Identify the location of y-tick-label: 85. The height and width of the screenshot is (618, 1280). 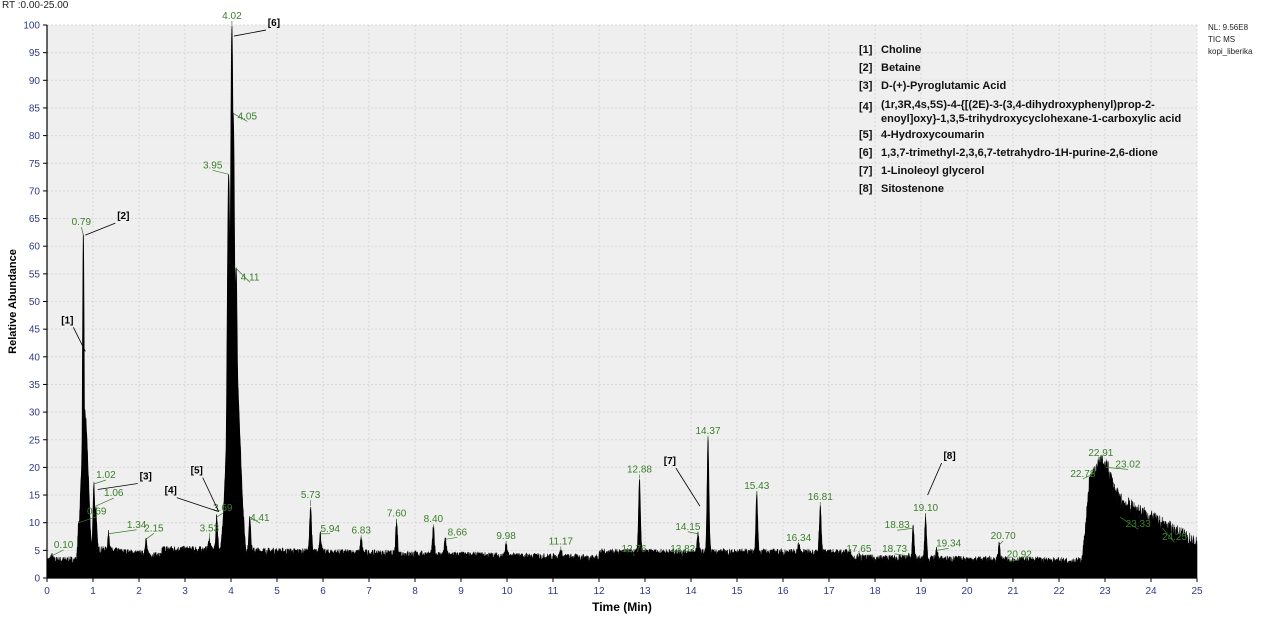
(35, 108).